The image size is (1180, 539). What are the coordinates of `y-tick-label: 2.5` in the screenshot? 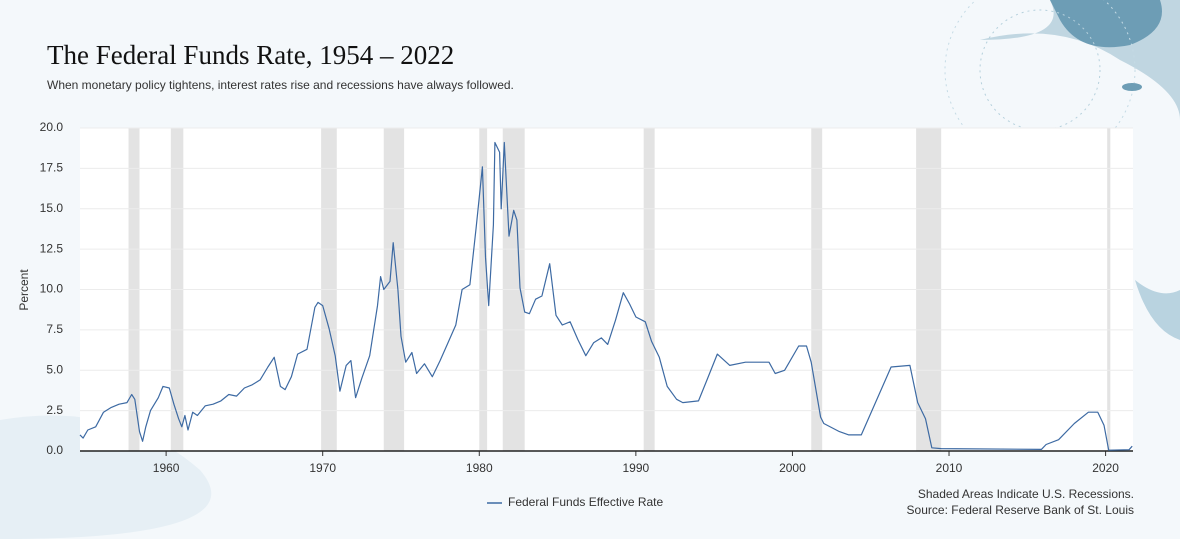 It's located at (54, 410).